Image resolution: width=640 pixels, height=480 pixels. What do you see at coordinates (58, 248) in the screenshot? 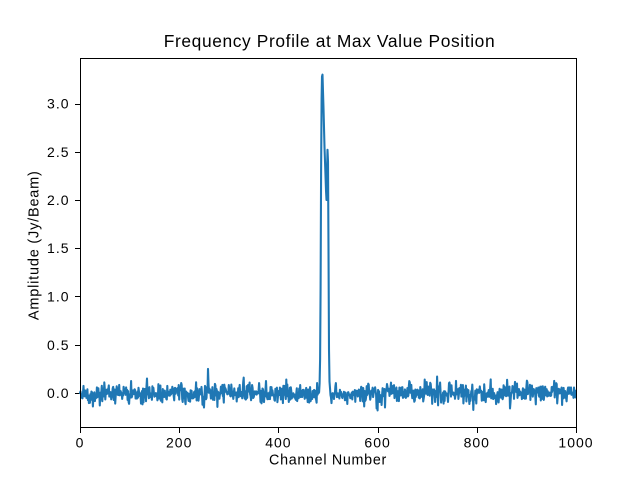
I see `svg-text: 1.5` at bounding box center [58, 248].